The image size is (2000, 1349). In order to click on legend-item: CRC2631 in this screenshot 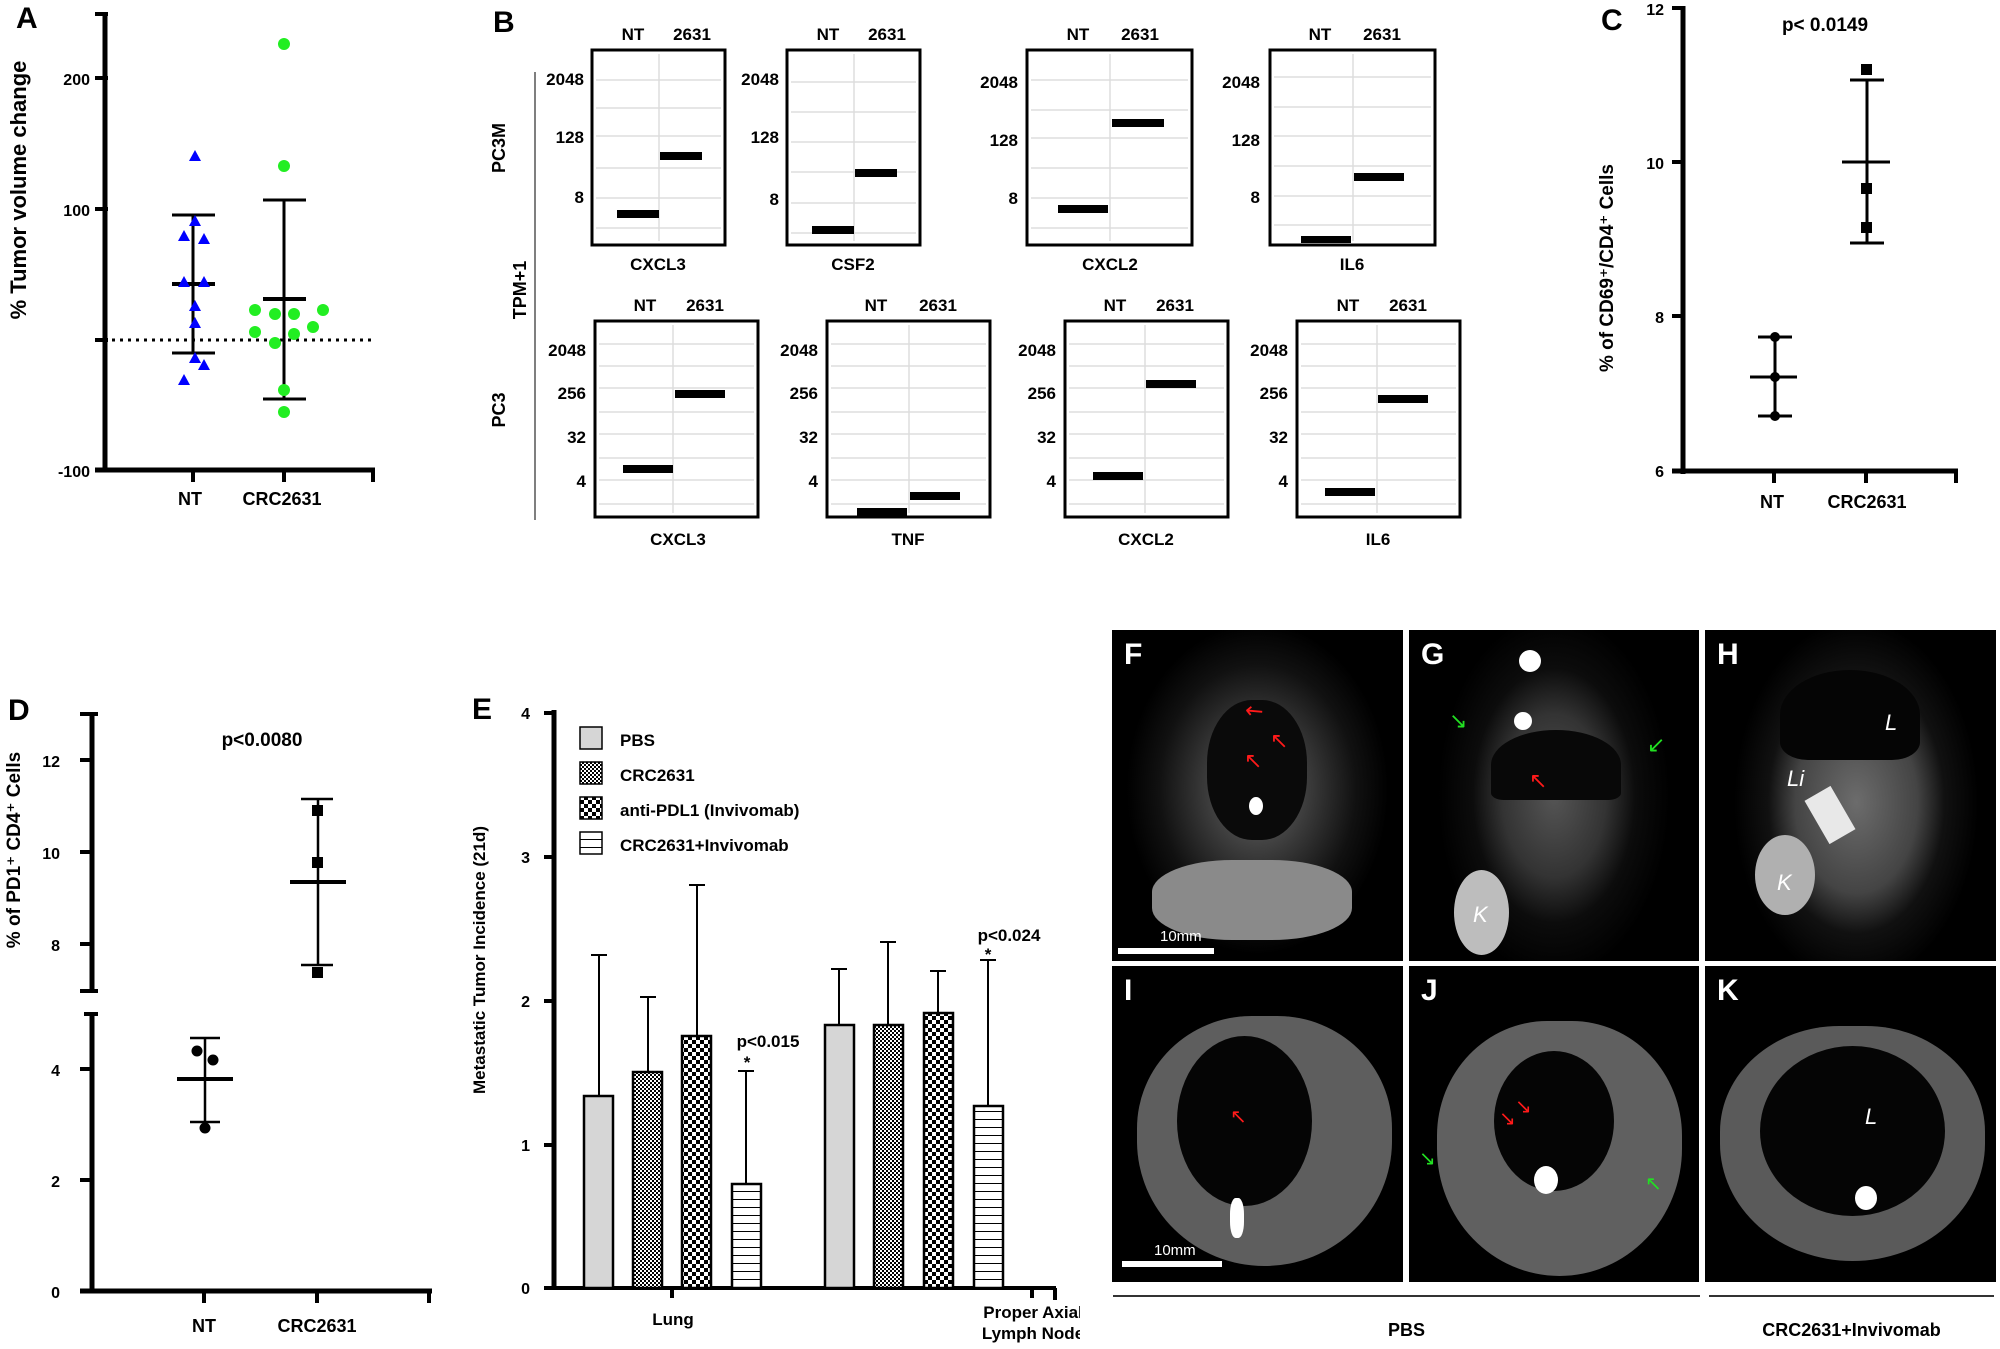, I will do `click(657, 775)`.